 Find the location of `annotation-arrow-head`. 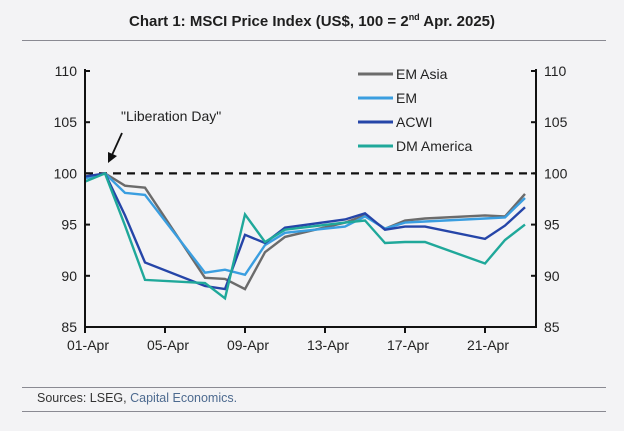

annotation-arrow-head is located at coordinates (112, 157).